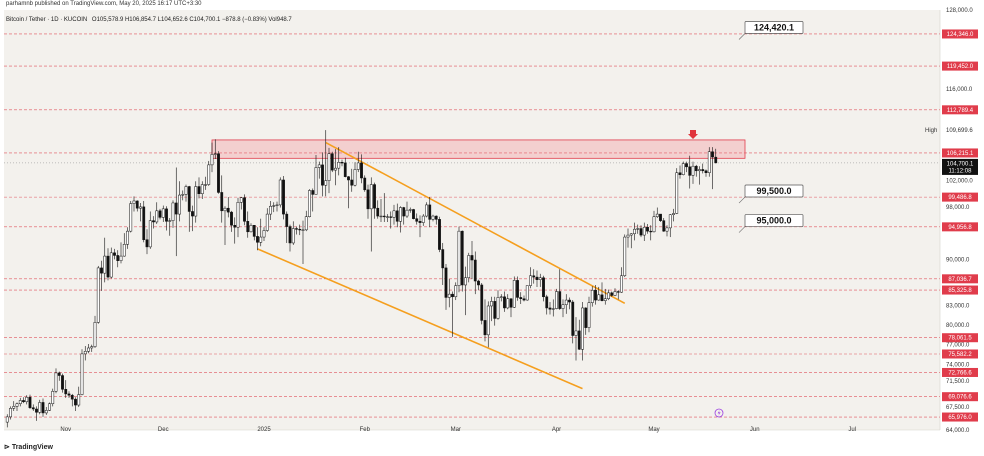 This screenshot has height=456, width=984. I want to click on date-tick-label: Jun, so click(755, 430).